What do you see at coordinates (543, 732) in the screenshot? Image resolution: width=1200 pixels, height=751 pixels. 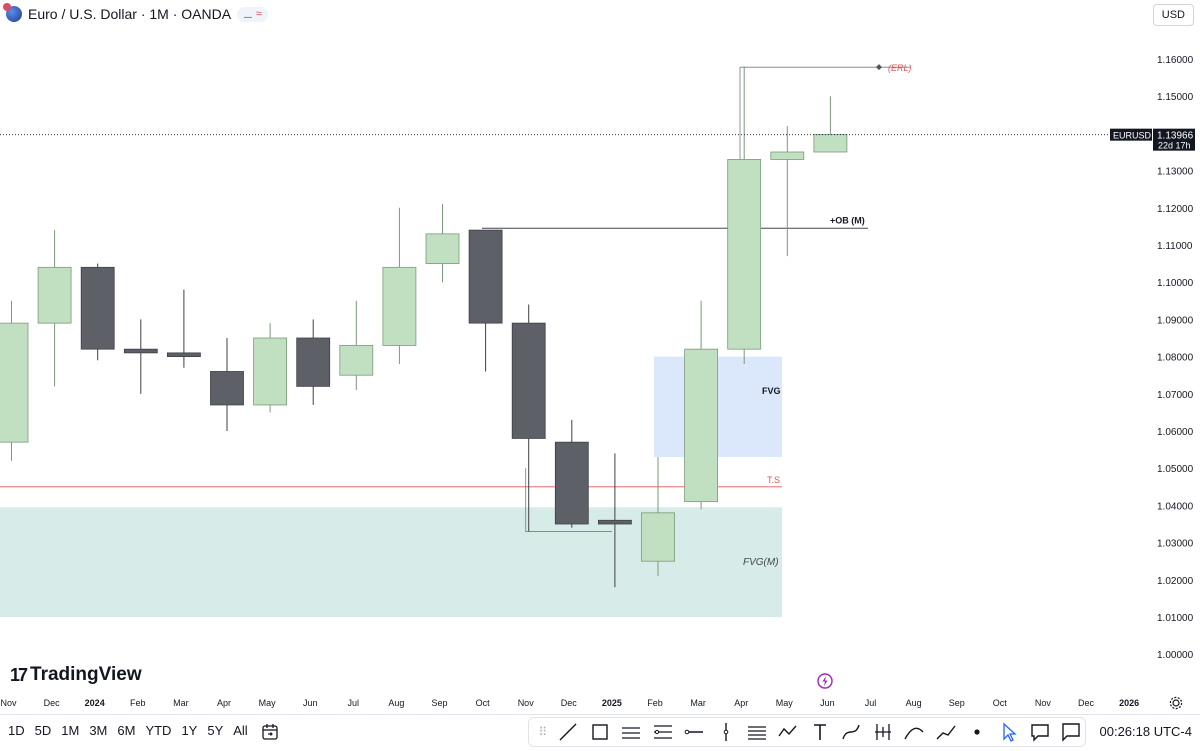 I see `drag-handle-icon: ⠿` at bounding box center [543, 732].